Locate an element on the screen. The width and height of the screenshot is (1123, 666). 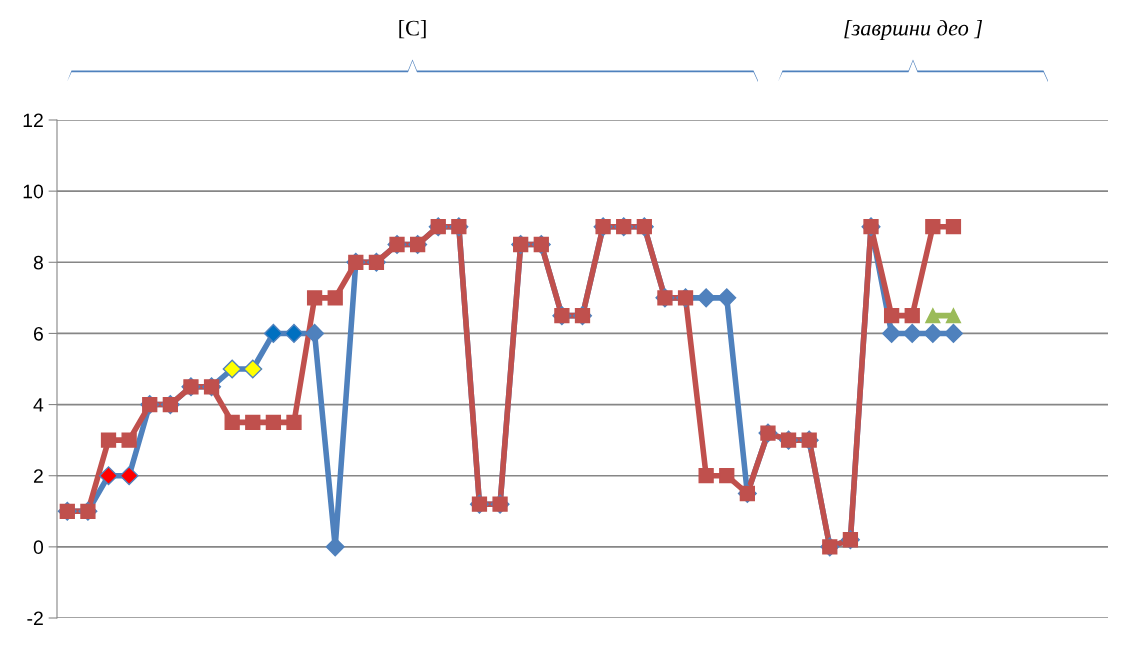
y-tick-label: 2 is located at coordinates (38, 476).